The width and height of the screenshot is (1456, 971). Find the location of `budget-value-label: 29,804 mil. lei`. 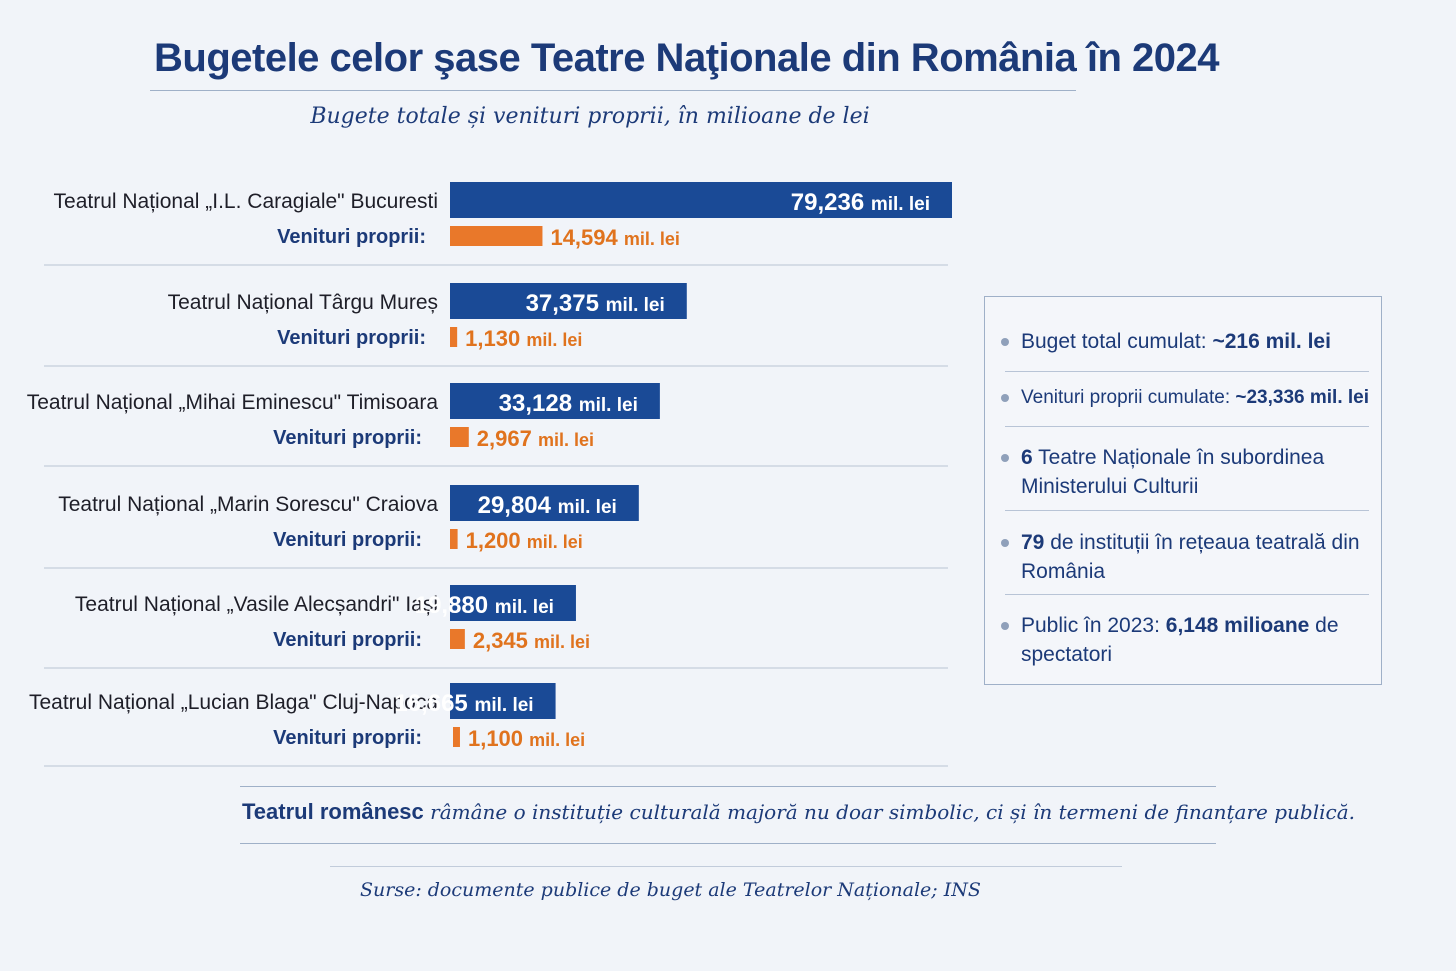

budget-value-label: 29,804 mil. lei is located at coordinates (547, 505).